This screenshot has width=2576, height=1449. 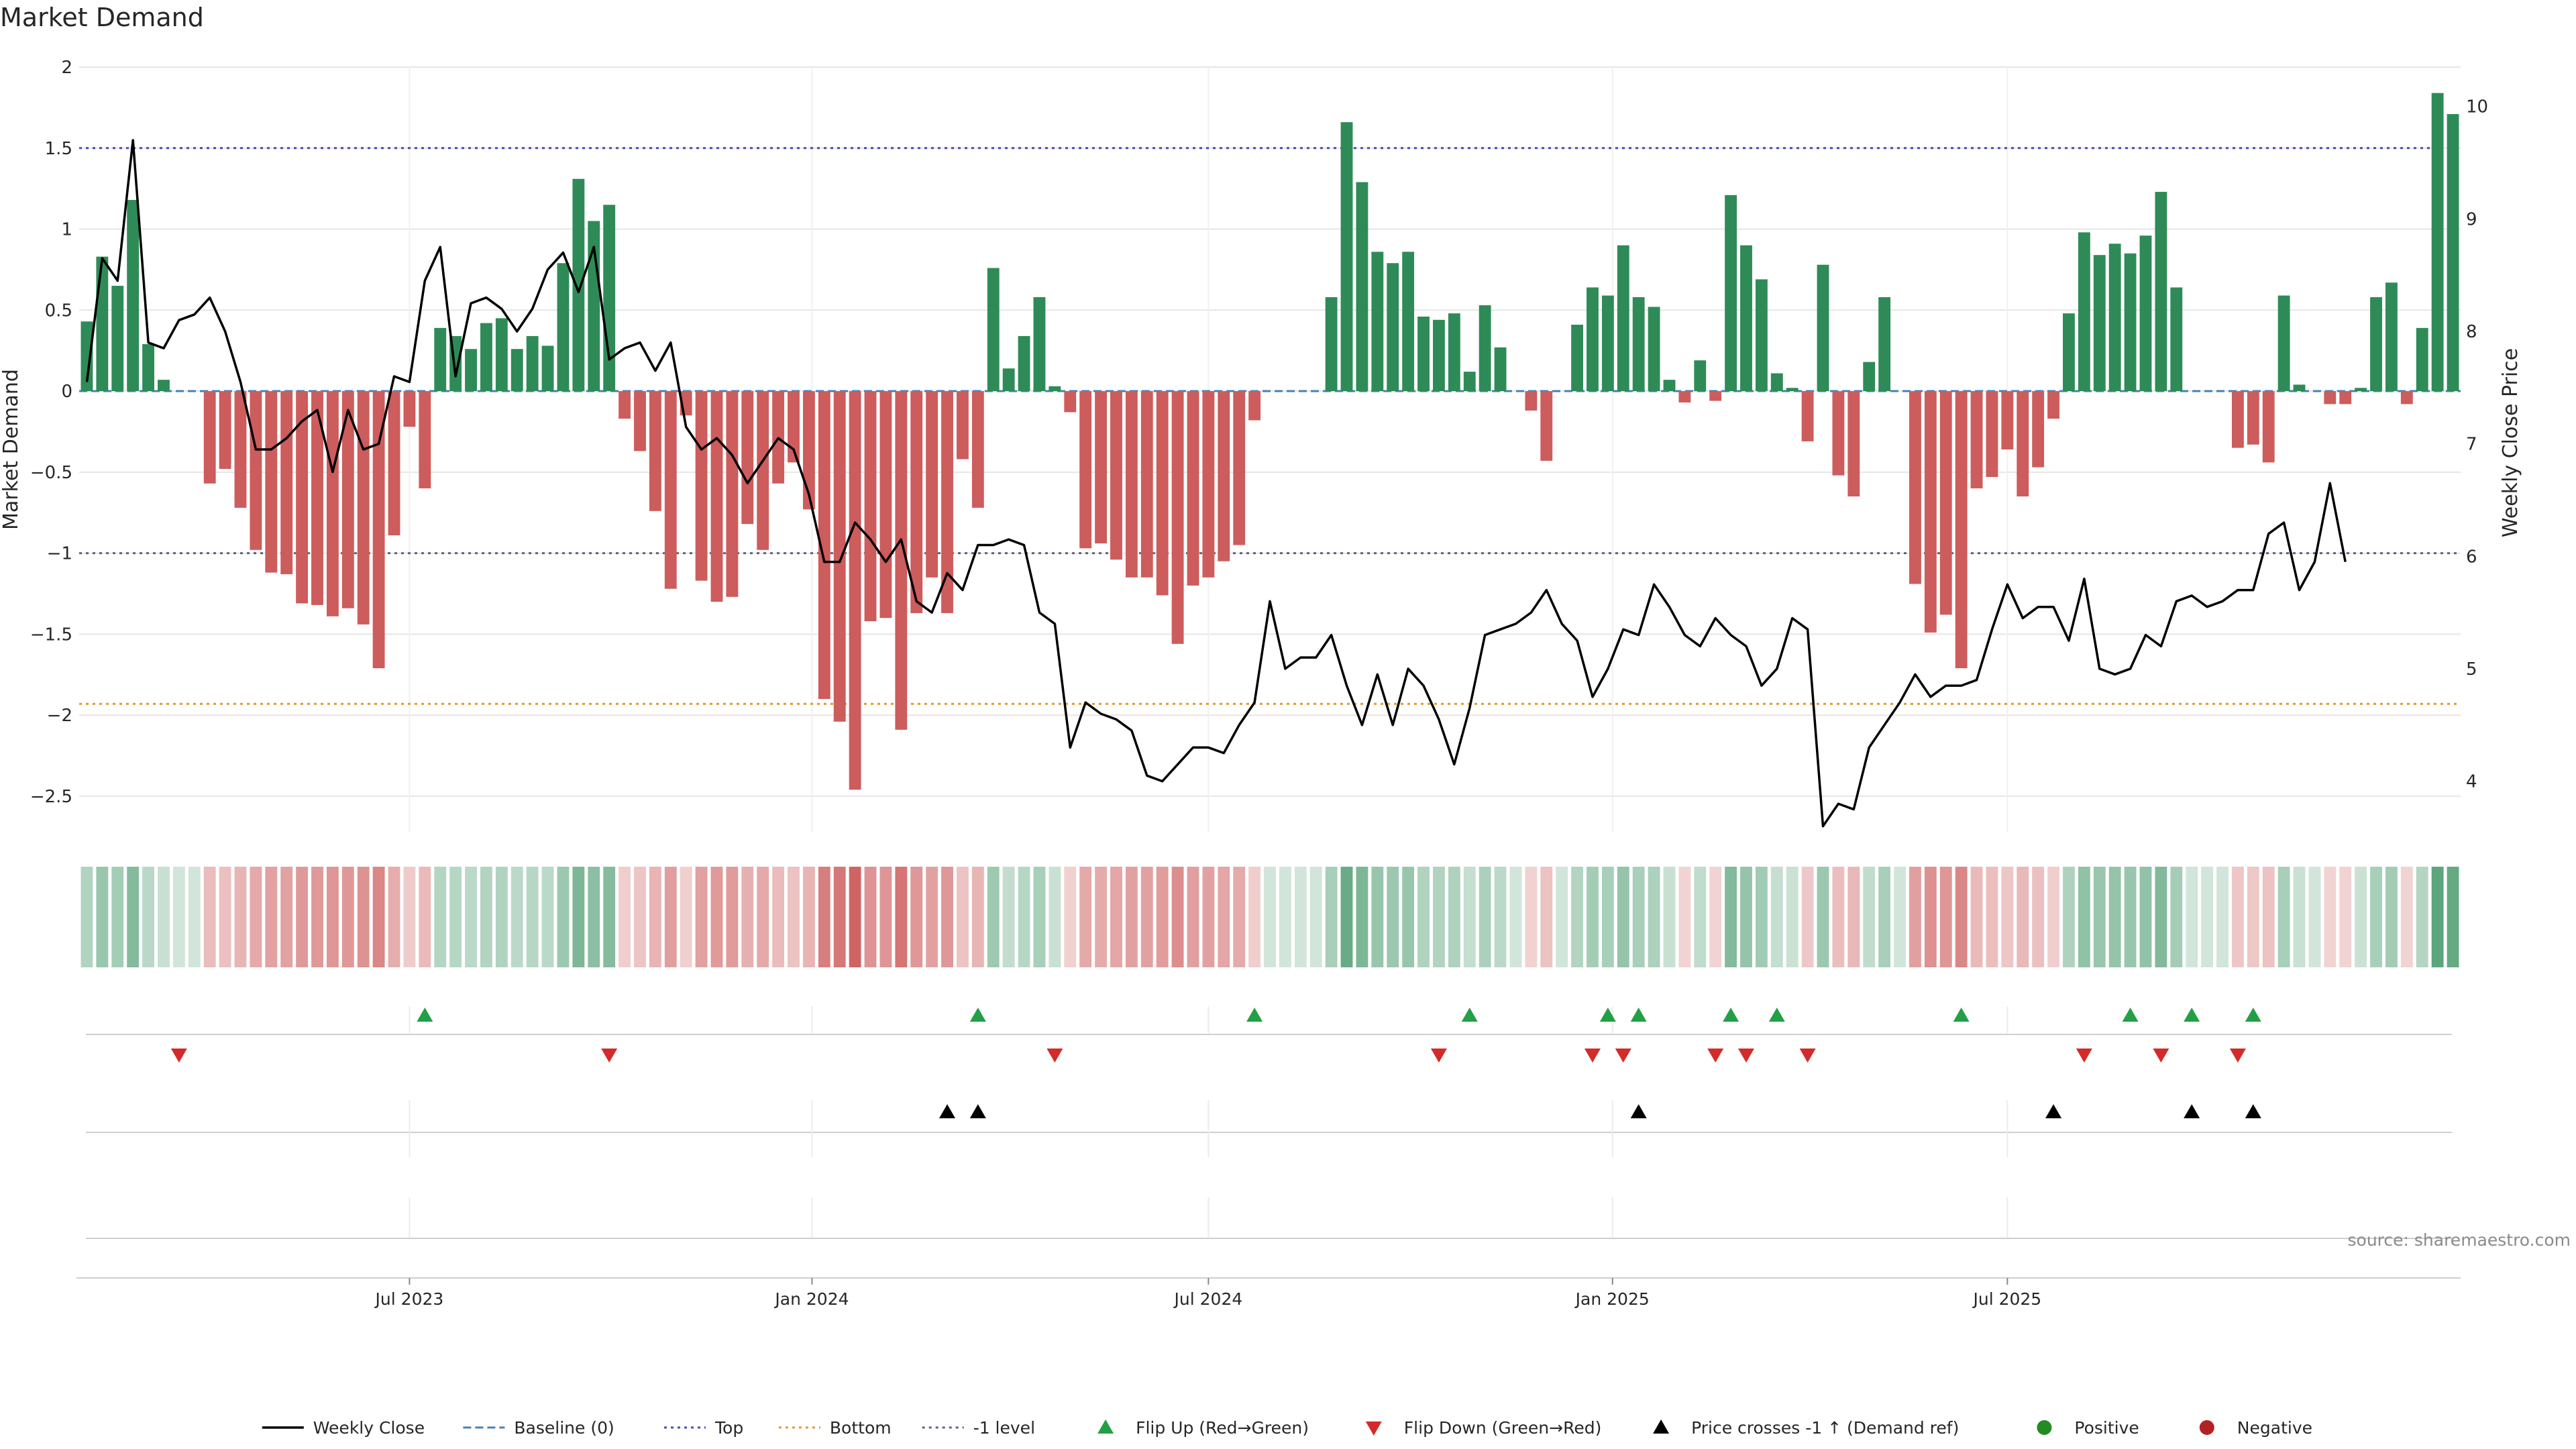 What do you see at coordinates (2274, 1428) in the screenshot?
I see `legend-label: Negative` at bounding box center [2274, 1428].